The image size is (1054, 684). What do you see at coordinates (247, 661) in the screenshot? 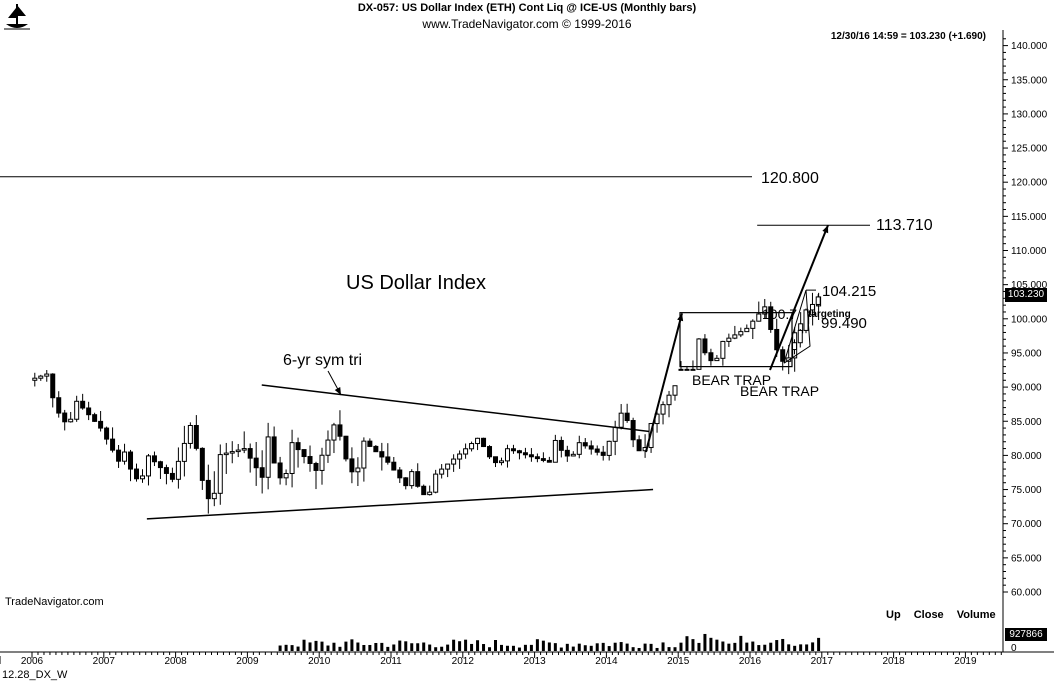
I see `x-tick-label: 2009` at bounding box center [247, 661].